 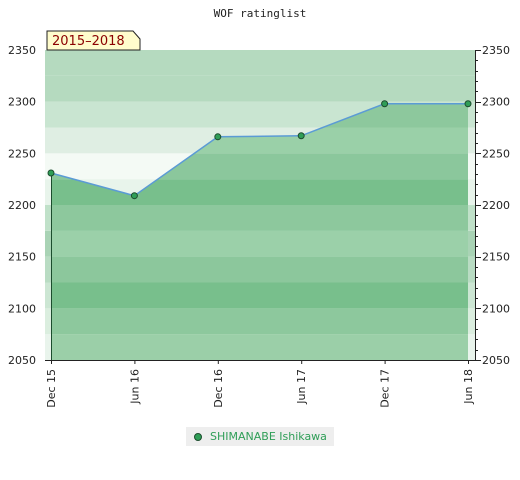 What do you see at coordinates (496, 308) in the screenshot?
I see `y-tick-label-right: 2100` at bounding box center [496, 308].